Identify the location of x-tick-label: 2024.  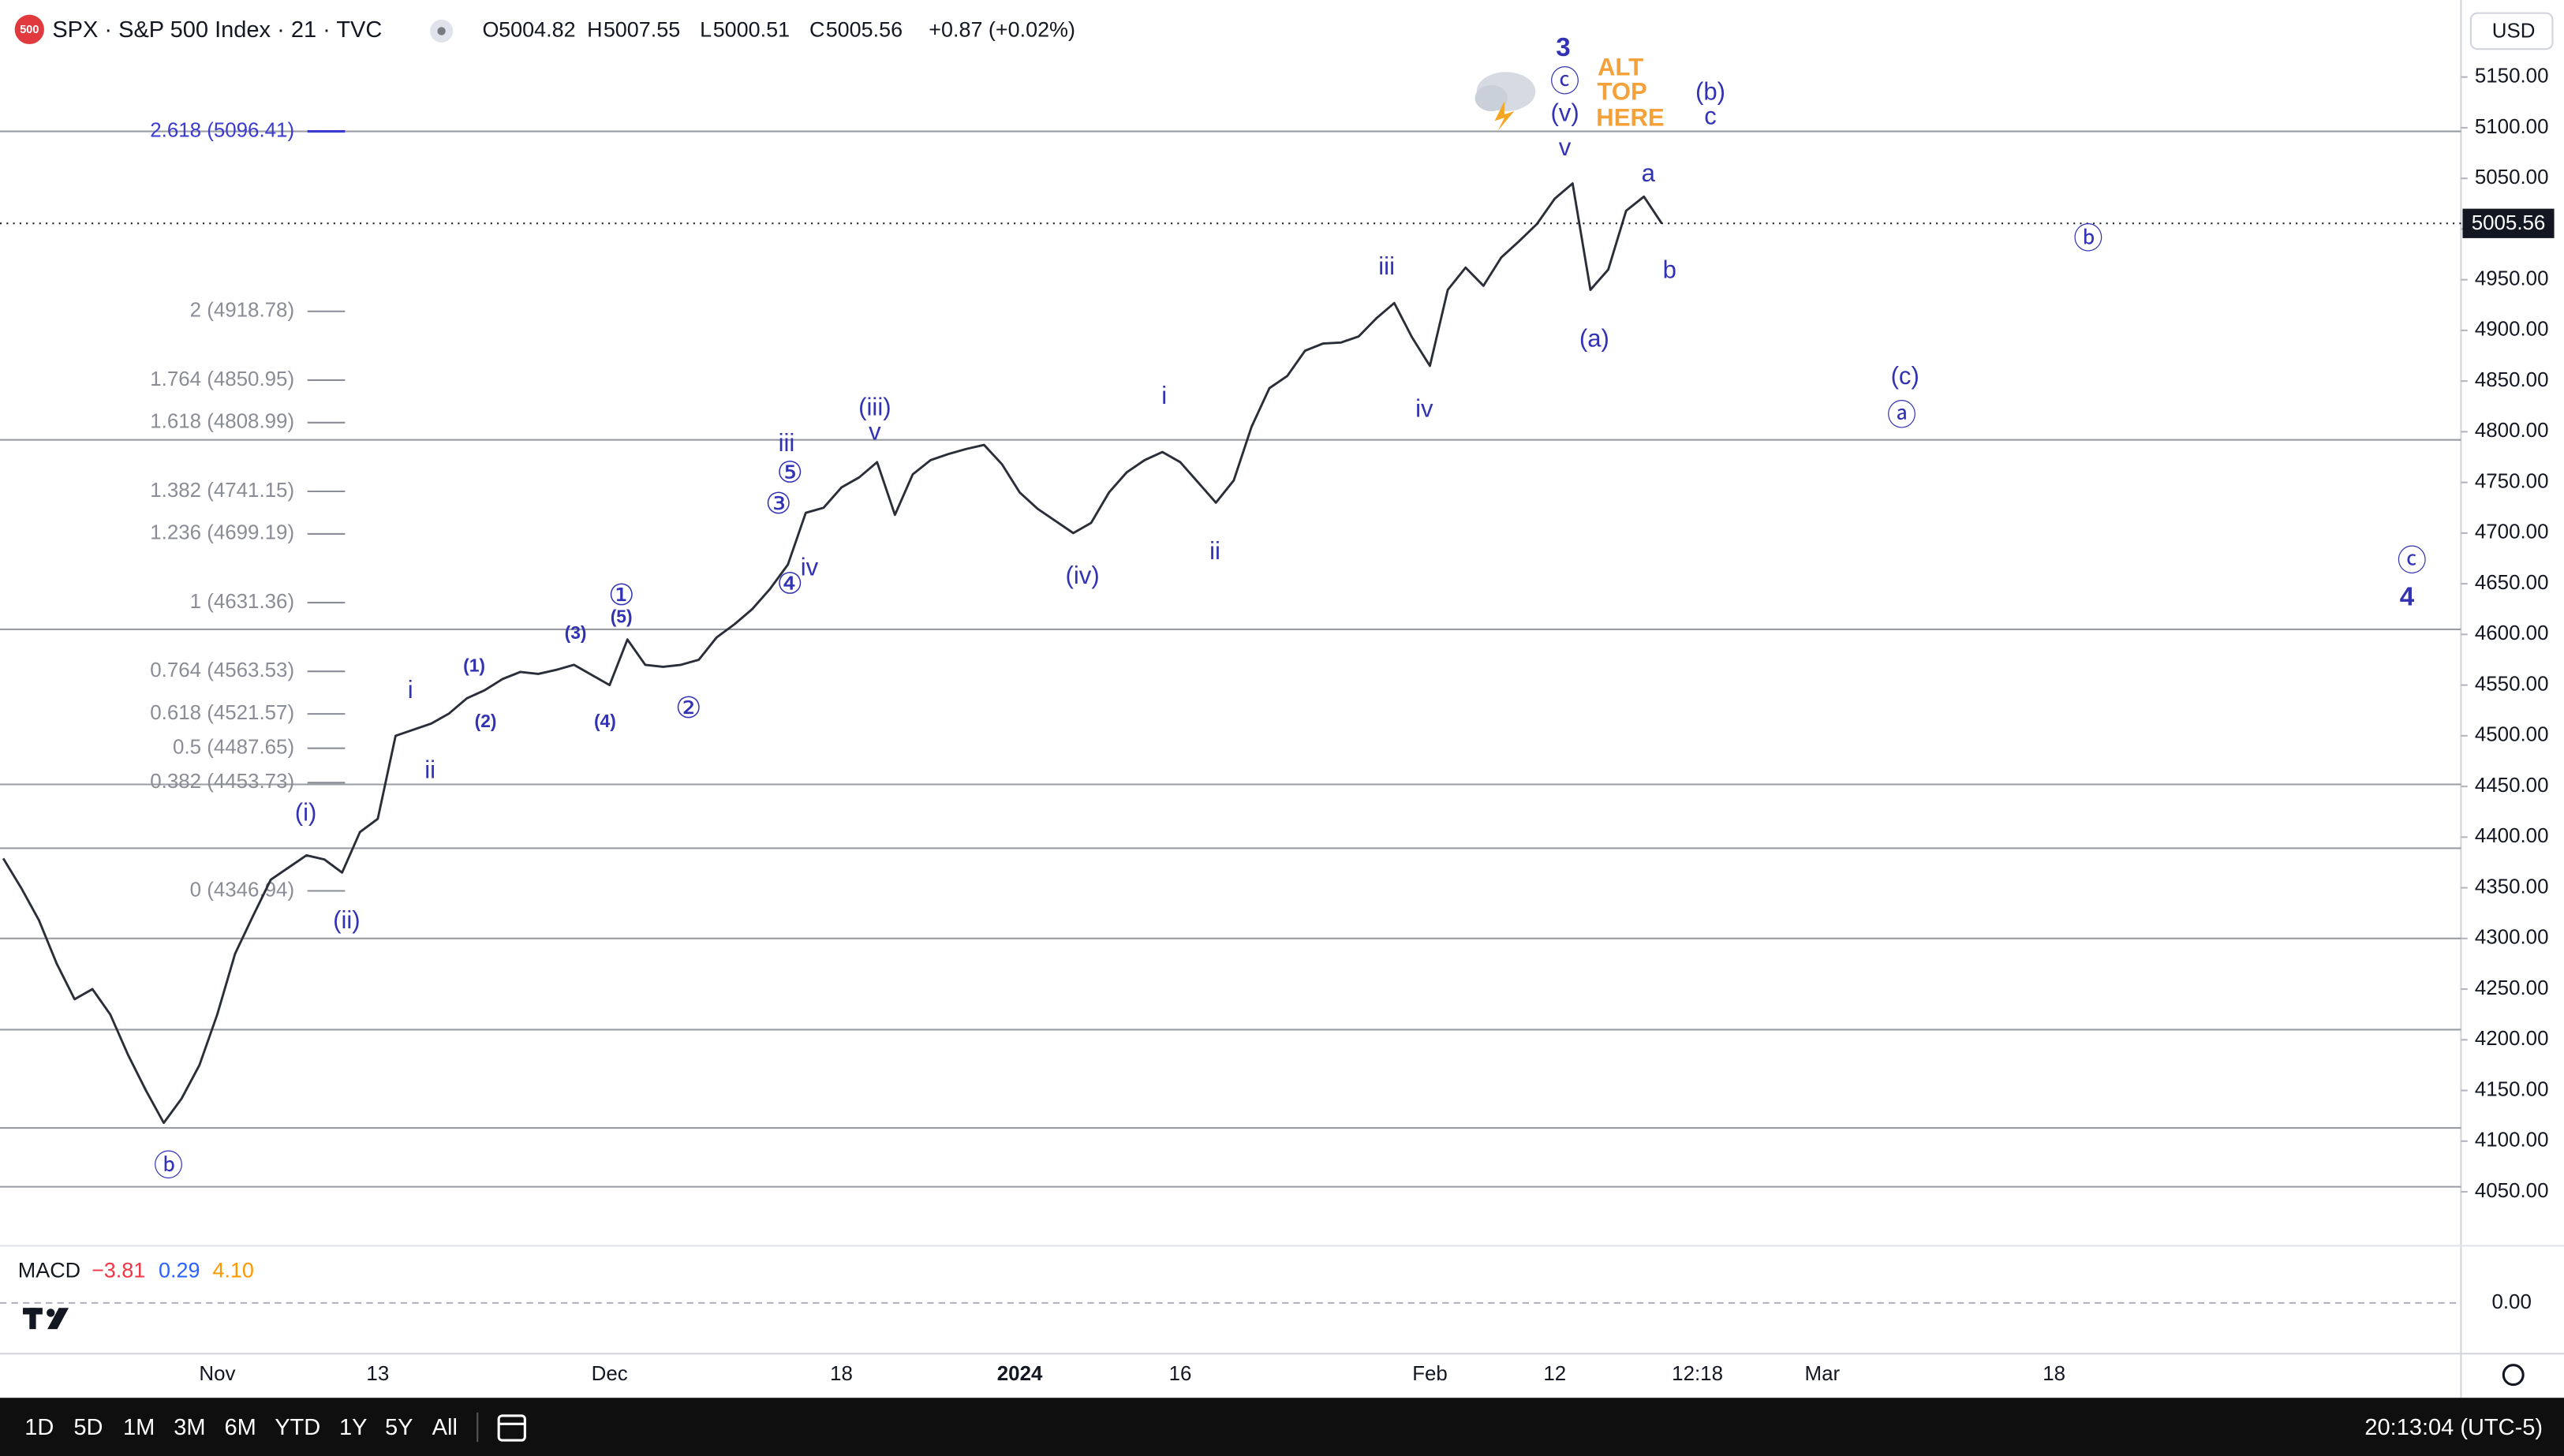
(1020, 1374).